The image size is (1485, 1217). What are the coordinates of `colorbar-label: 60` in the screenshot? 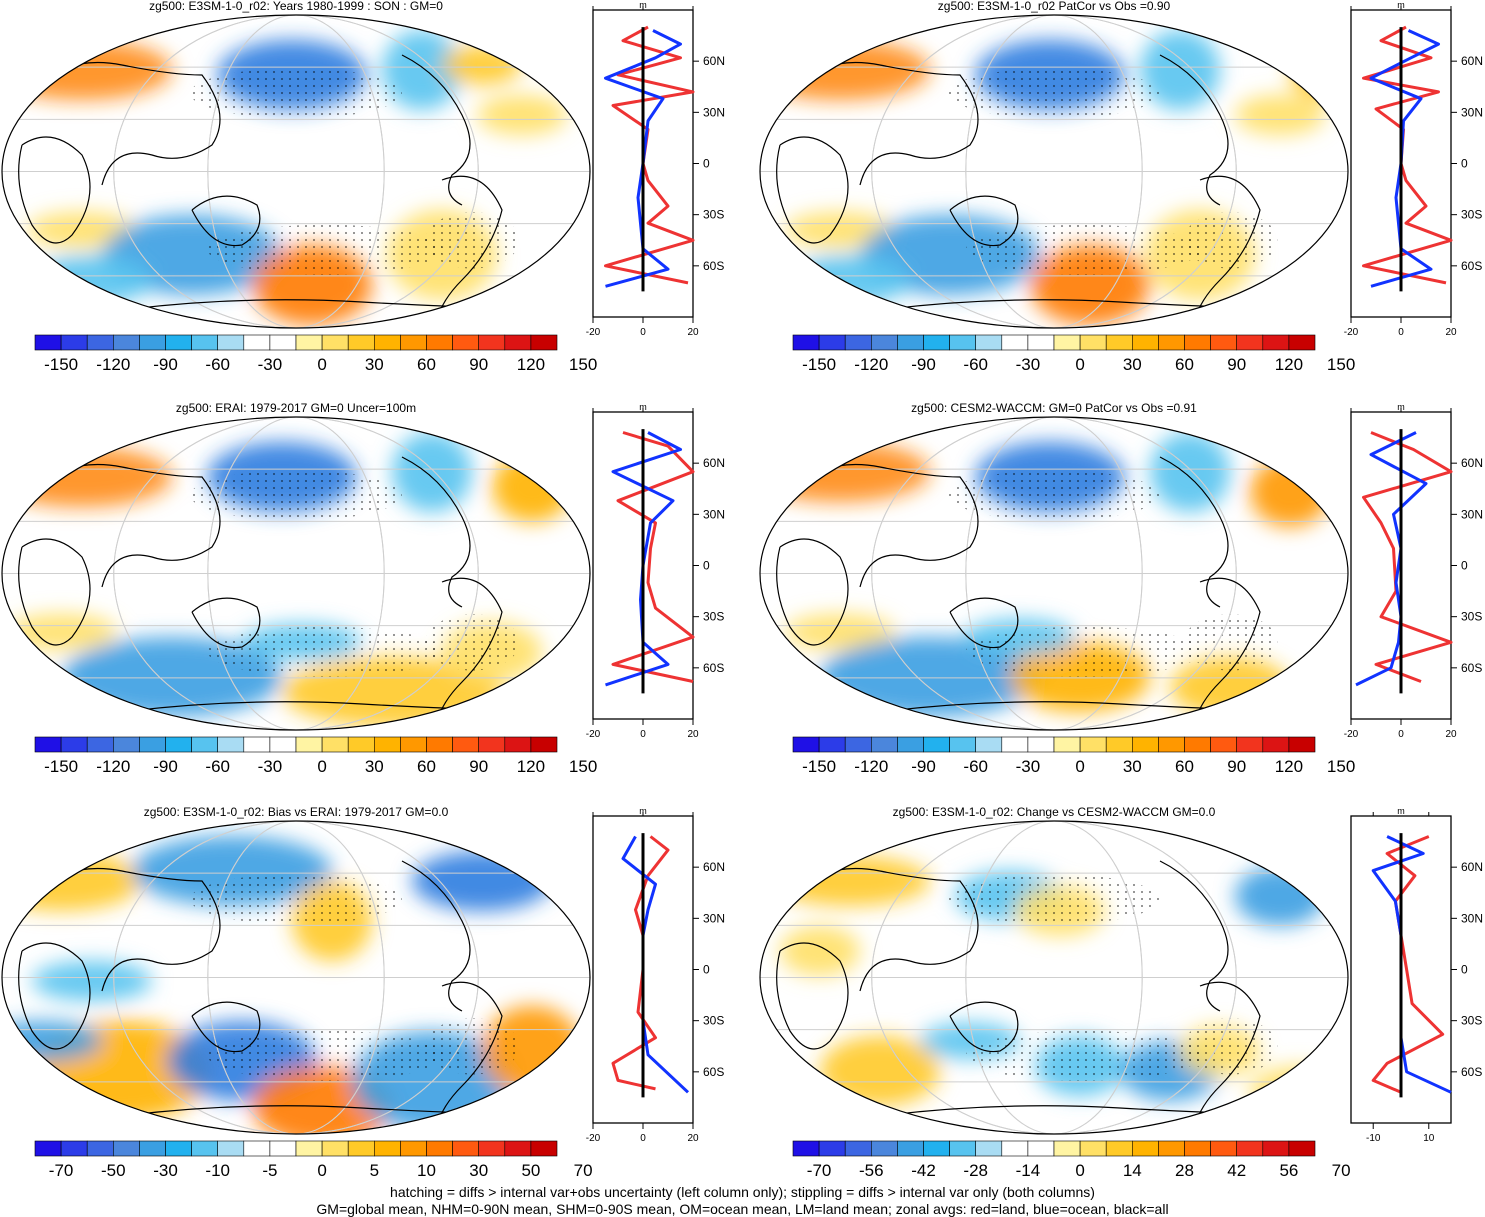 It's located at (1184, 364).